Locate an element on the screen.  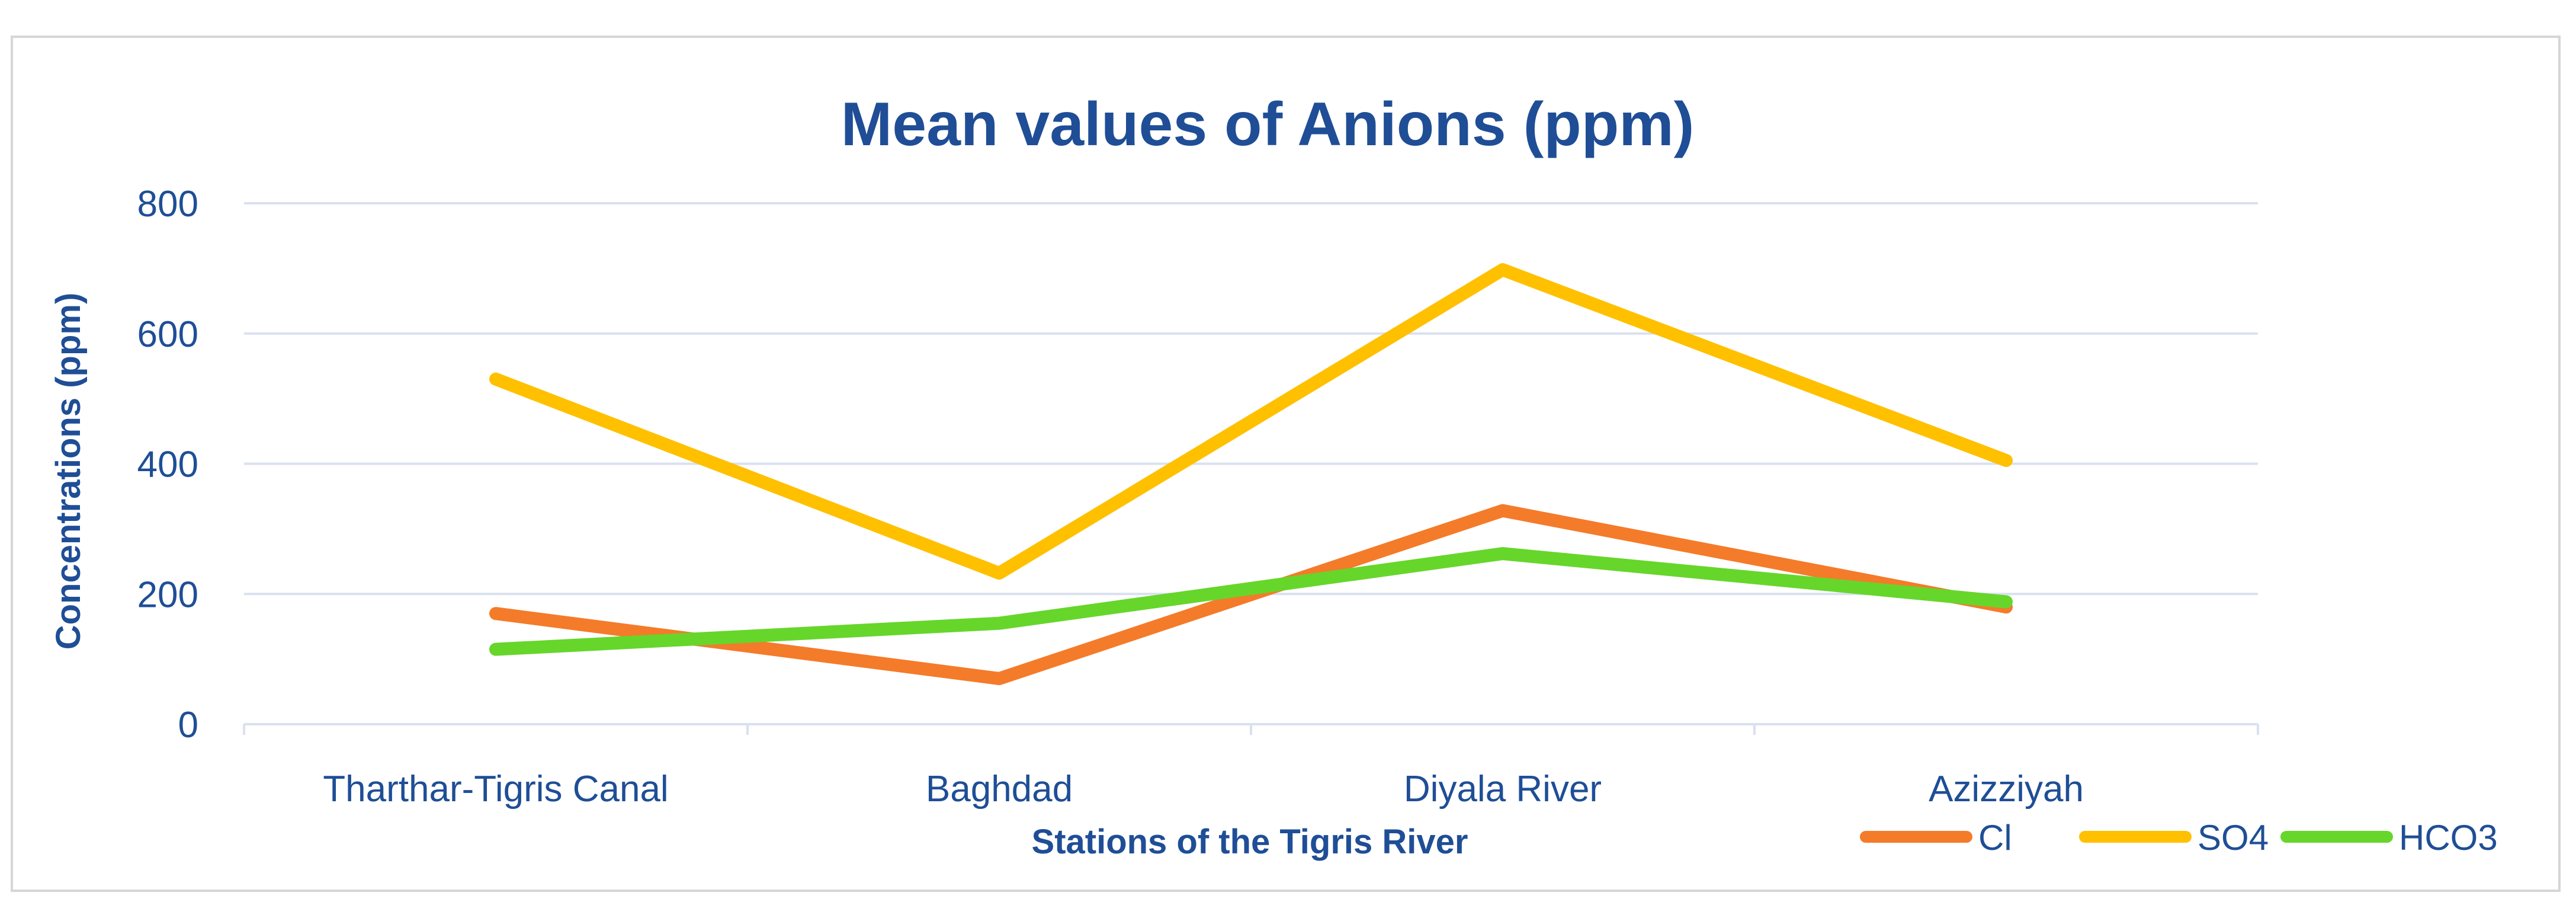
x-axis-label: Stations of the Tigris River is located at coordinates (1250, 842).